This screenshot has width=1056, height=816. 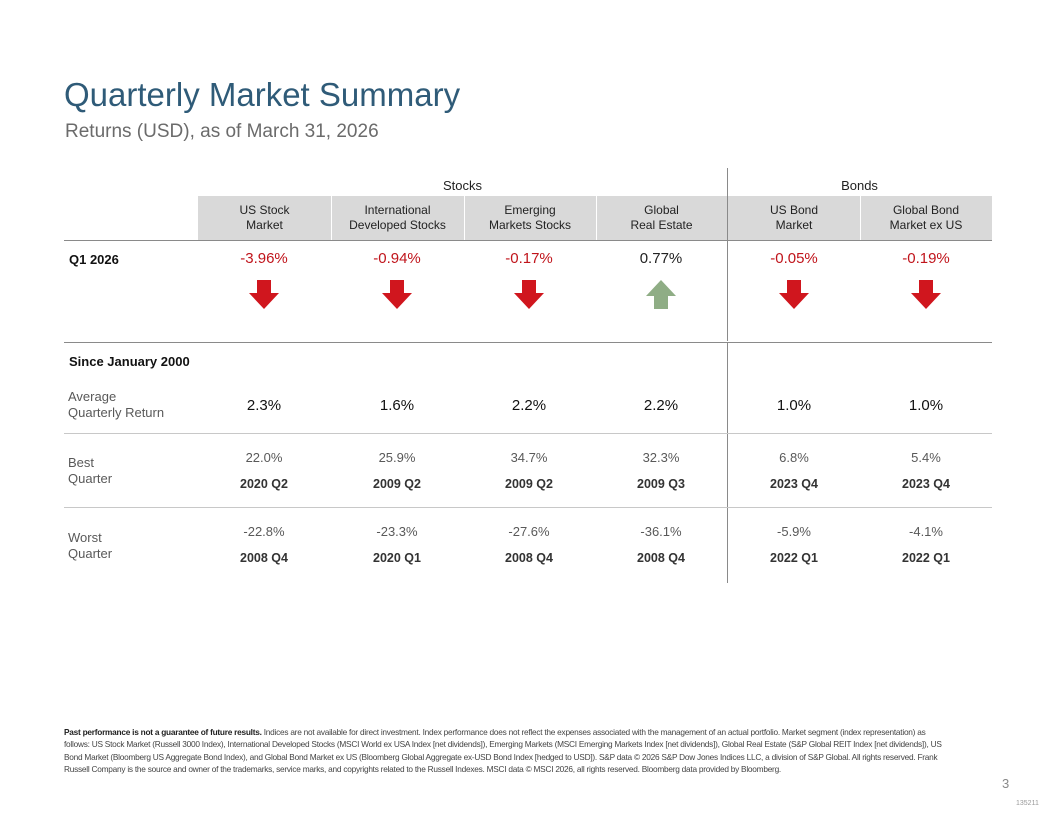 What do you see at coordinates (262, 94) in the screenshot?
I see `page-title: Quarterly Market Summary` at bounding box center [262, 94].